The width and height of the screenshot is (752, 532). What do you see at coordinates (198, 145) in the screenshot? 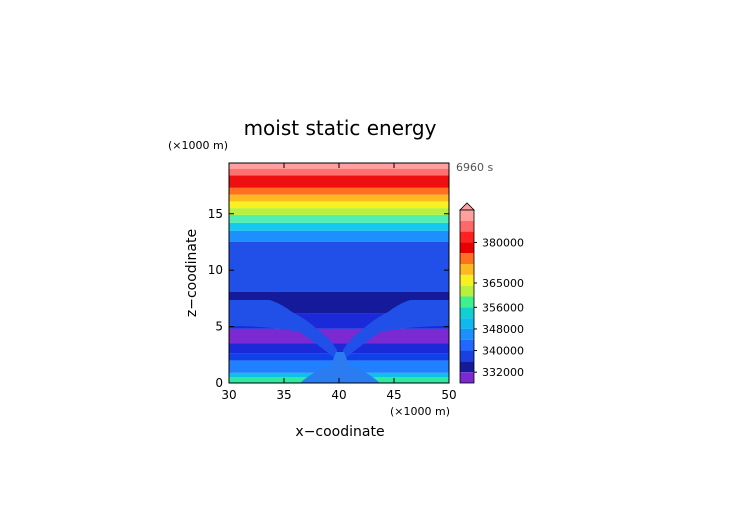
I see `y-axis-unit: (×1000 m)` at bounding box center [198, 145].